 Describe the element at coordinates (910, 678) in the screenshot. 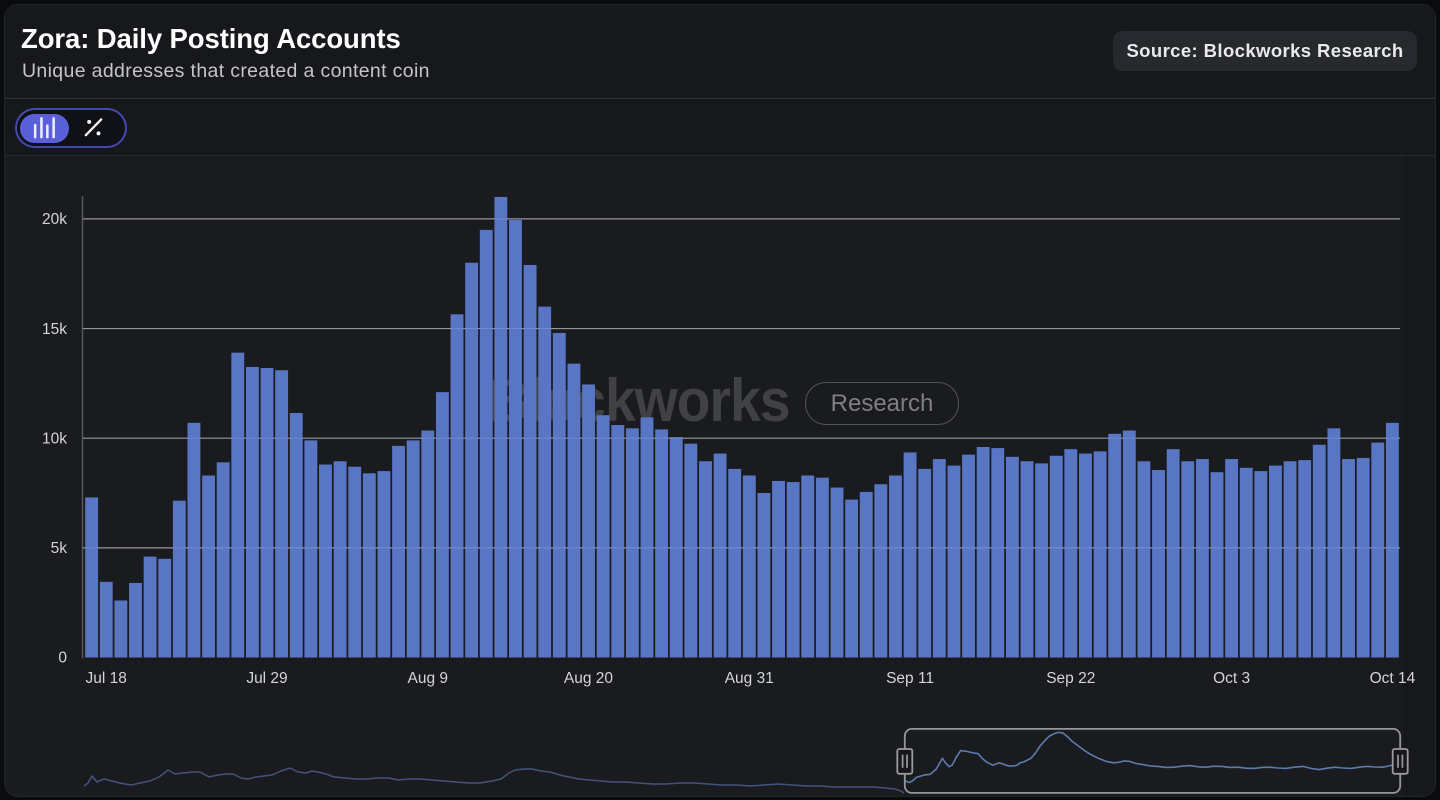

I see `svg-text: Sep 11` at that location.